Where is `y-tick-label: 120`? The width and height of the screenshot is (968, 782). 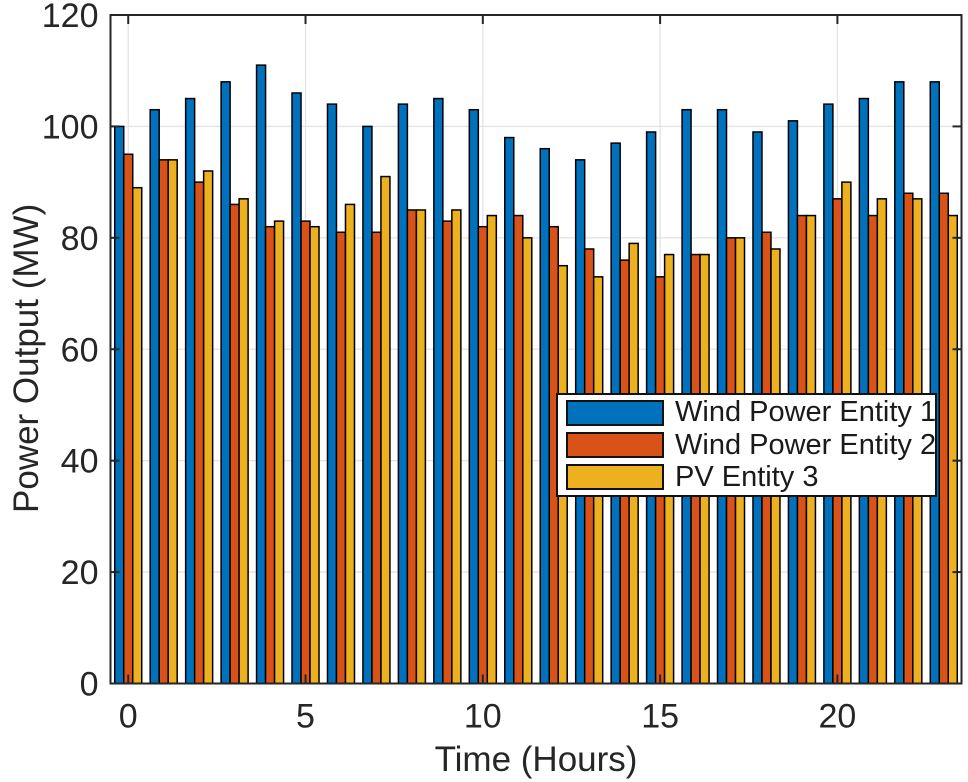
y-tick-label: 120 is located at coordinates (70, 17).